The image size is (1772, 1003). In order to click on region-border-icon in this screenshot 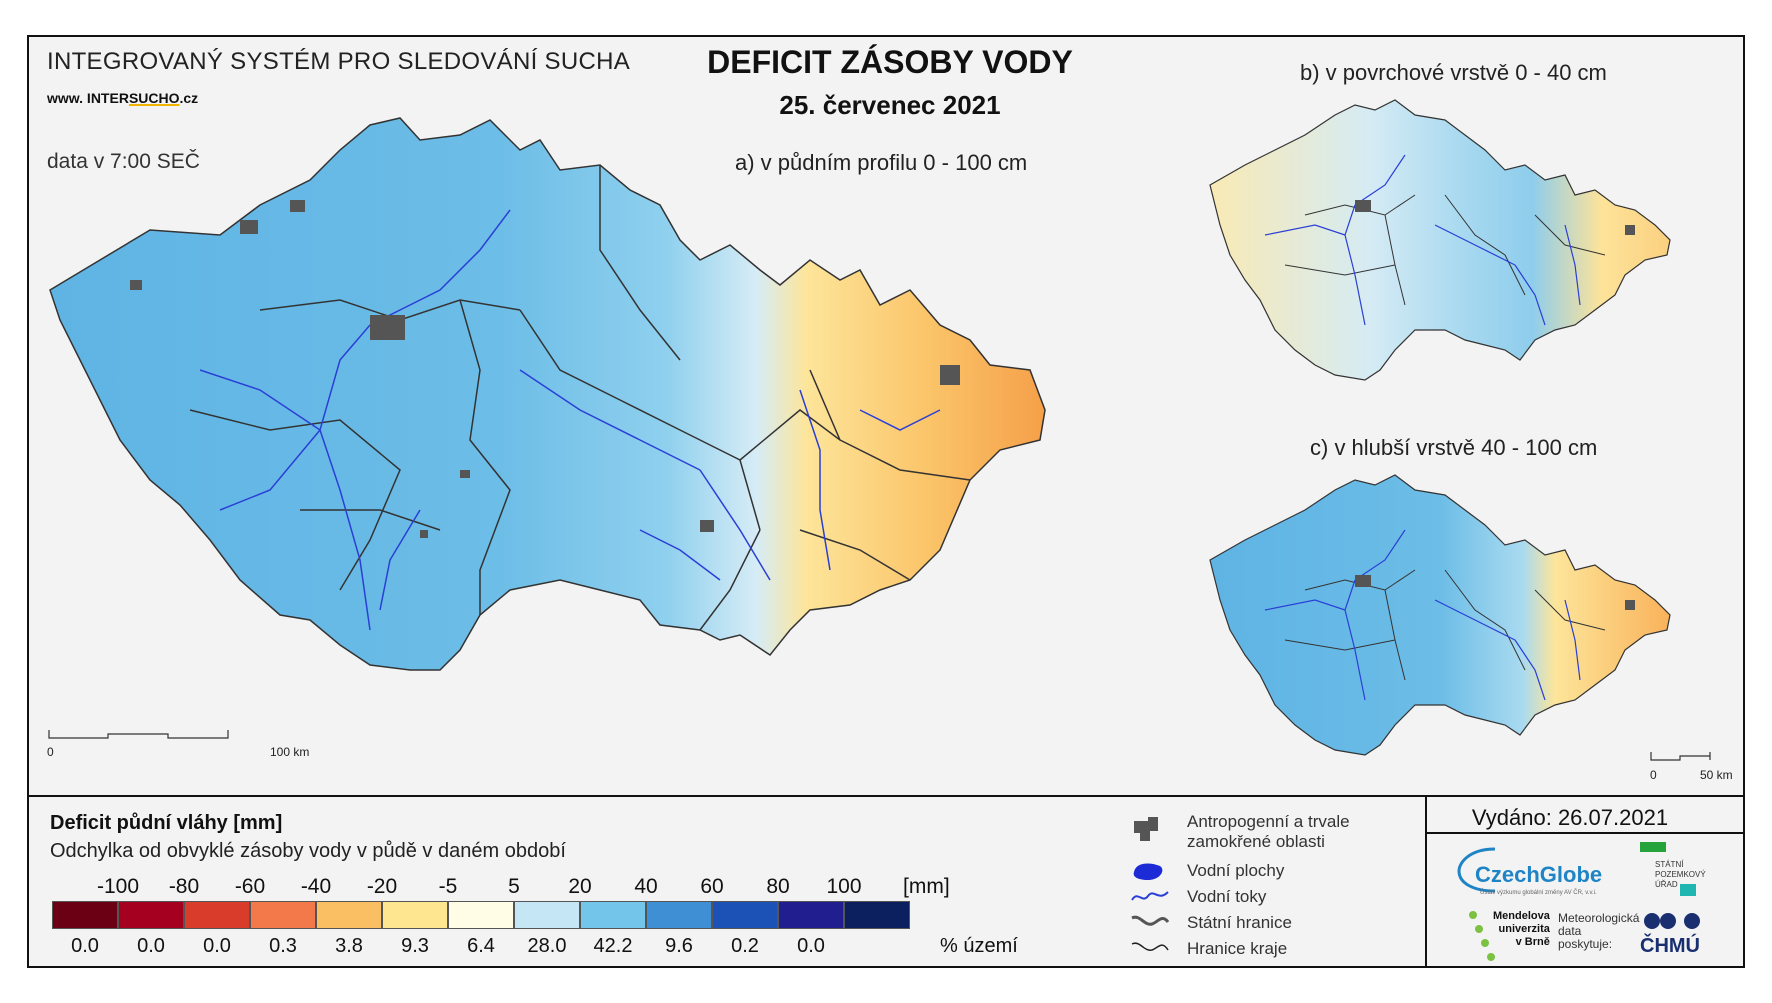, I will do `click(1150, 946)`.